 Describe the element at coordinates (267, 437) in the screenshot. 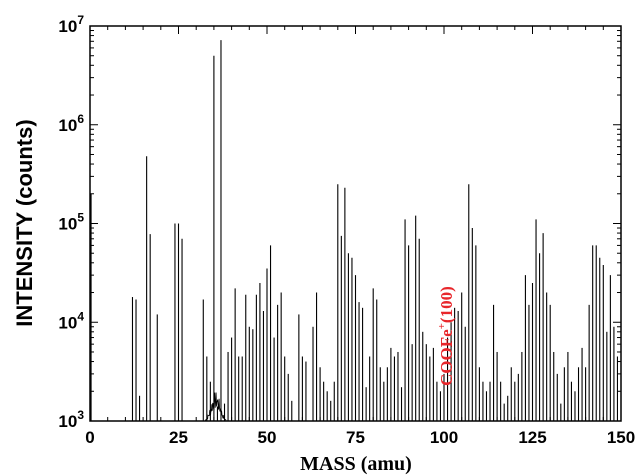

I see `x-tick-label: 50` at that location.